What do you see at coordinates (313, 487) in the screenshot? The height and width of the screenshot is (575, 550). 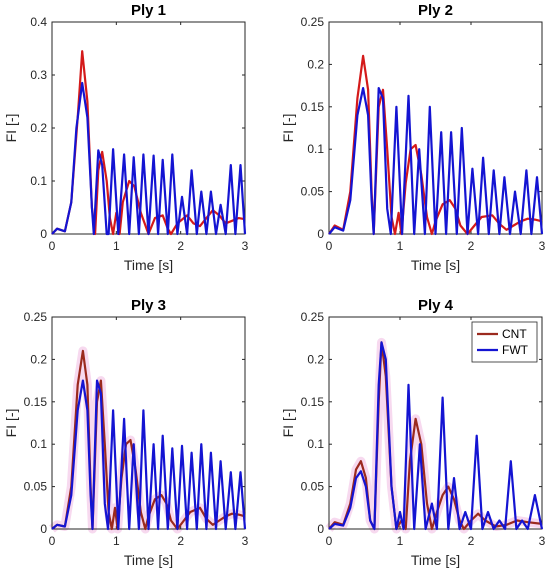 I see `y-tick-label-ply-4: 0.05` at bounding box center [313, 487].